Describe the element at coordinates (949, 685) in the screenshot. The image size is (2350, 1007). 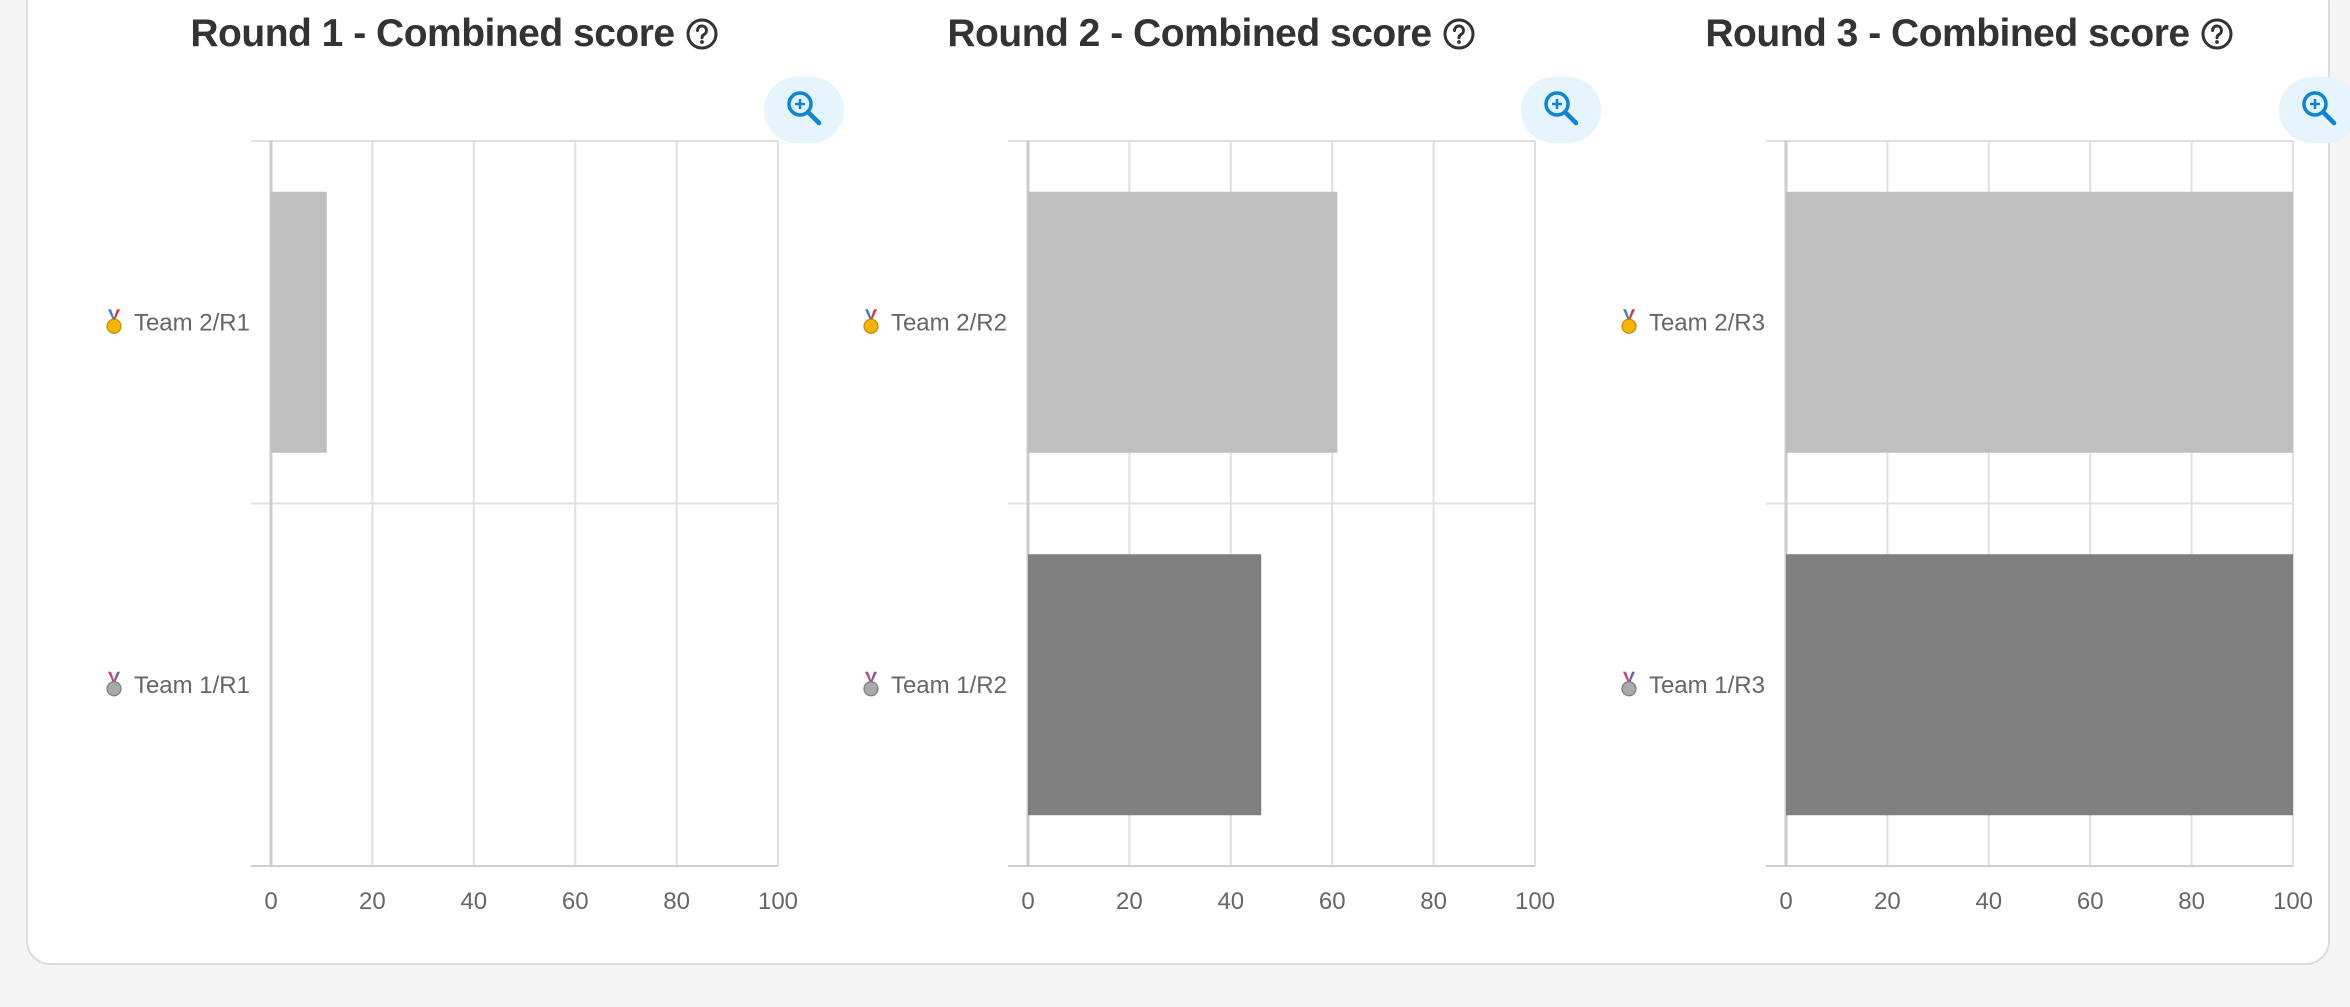
I see `category-label: Team 1/R2` at that location.